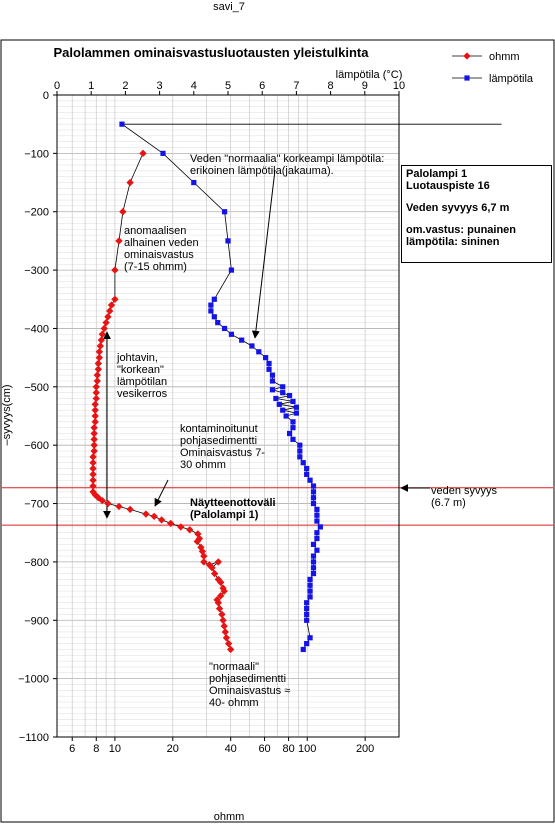  What do you see at coordinates (228, 86) in the screenshot?
I see `x-top-tick-label: 5` at bounding box center [228, 86].